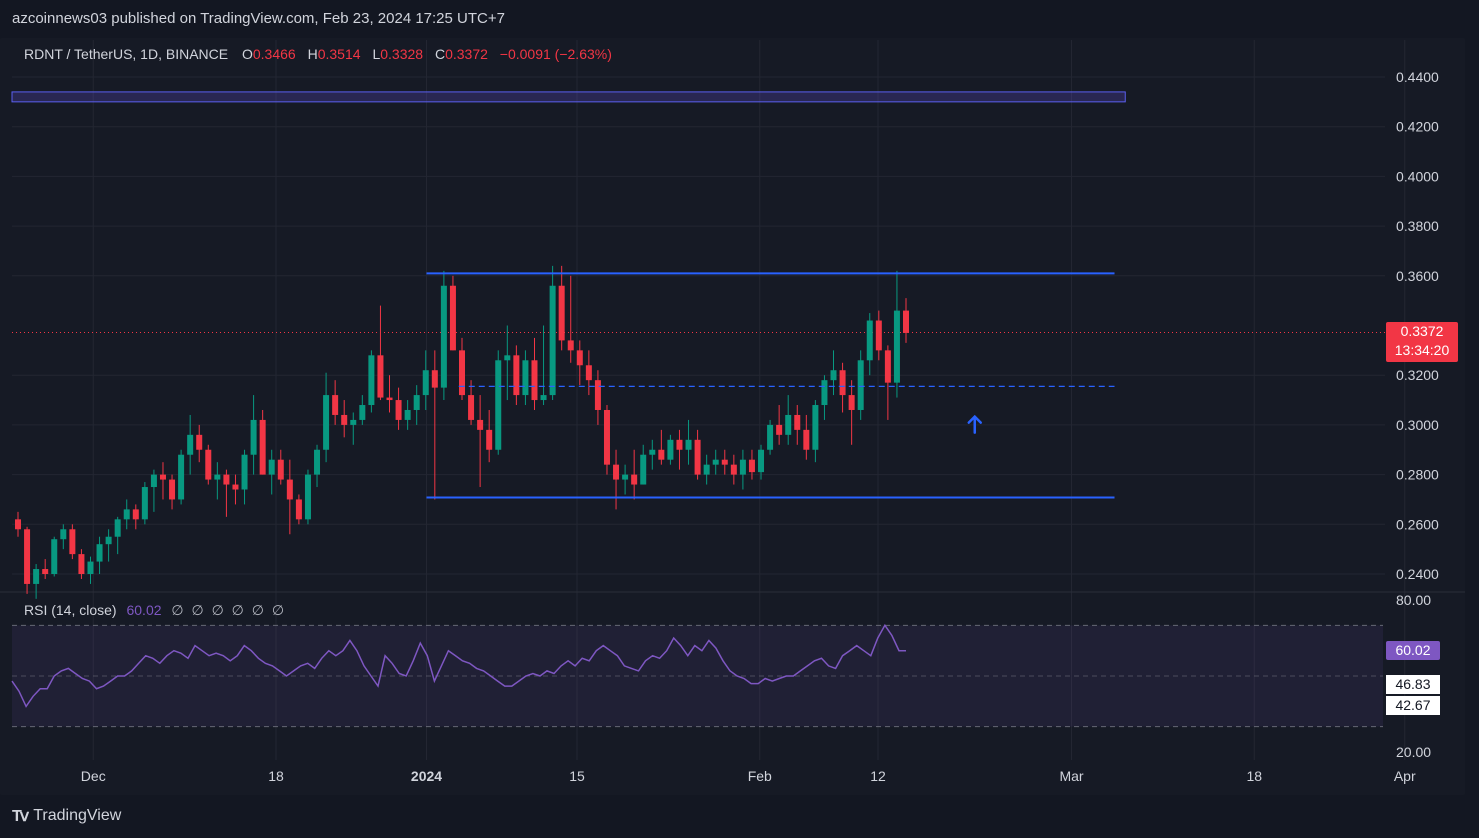 Image resolution: width=1479 pixels, height=838 pixels. I want to click on price-tick-label: 0.2400, so click(1417, 574).